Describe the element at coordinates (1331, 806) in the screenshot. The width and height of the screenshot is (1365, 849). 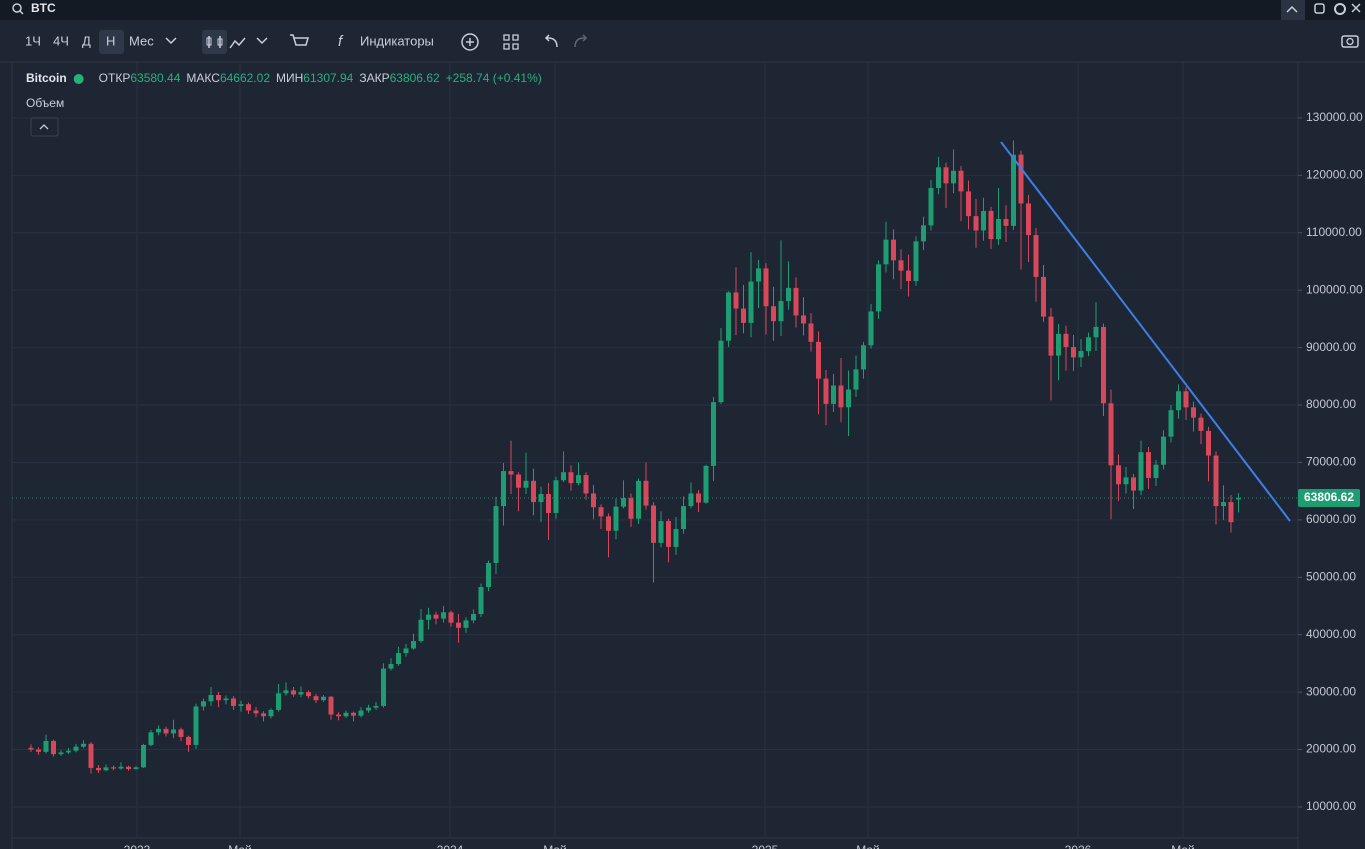
I see `y-tick-label: 10000.00` at that location.